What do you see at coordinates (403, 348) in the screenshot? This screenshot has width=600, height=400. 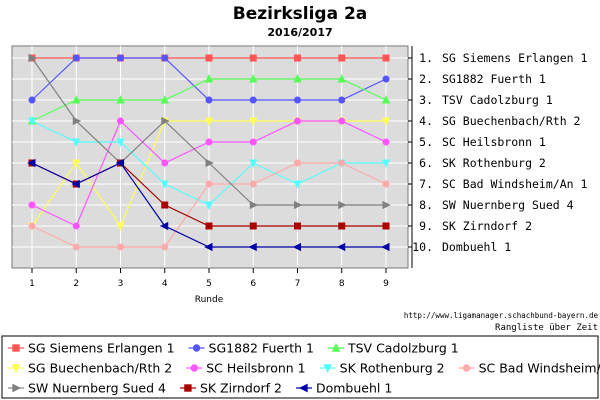 I see `legend-label: TSV Cadolzburg 1` at bounding box center [403, 348].